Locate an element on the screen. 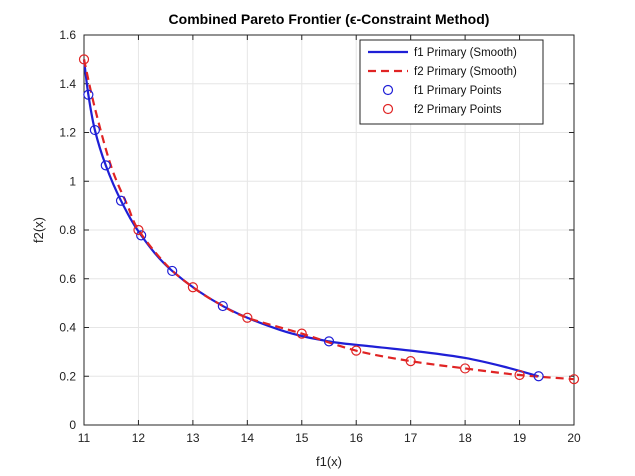  y-tick-label: 0.8 is located at coordinates (67, 230).